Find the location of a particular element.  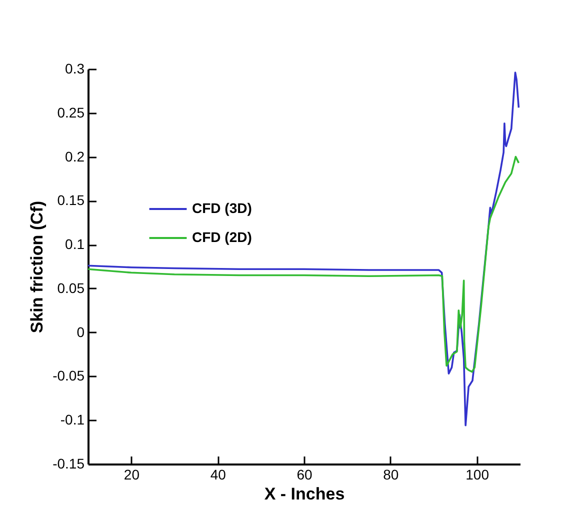

x-tick-label: 80 is located at coordinates (391, 474).